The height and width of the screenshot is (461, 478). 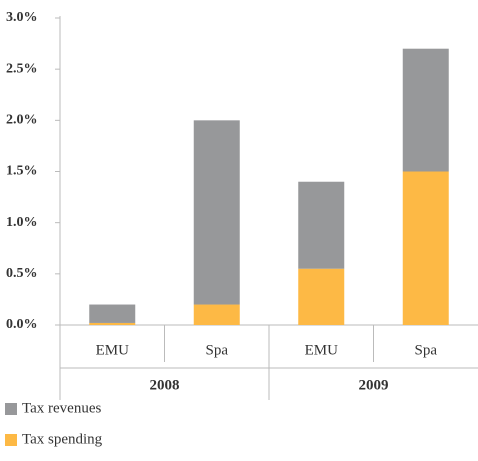 What do you see at coordinates (374, 385) in the screenshot?
I see `group-label: 2009` at bounding box center [374, 385].